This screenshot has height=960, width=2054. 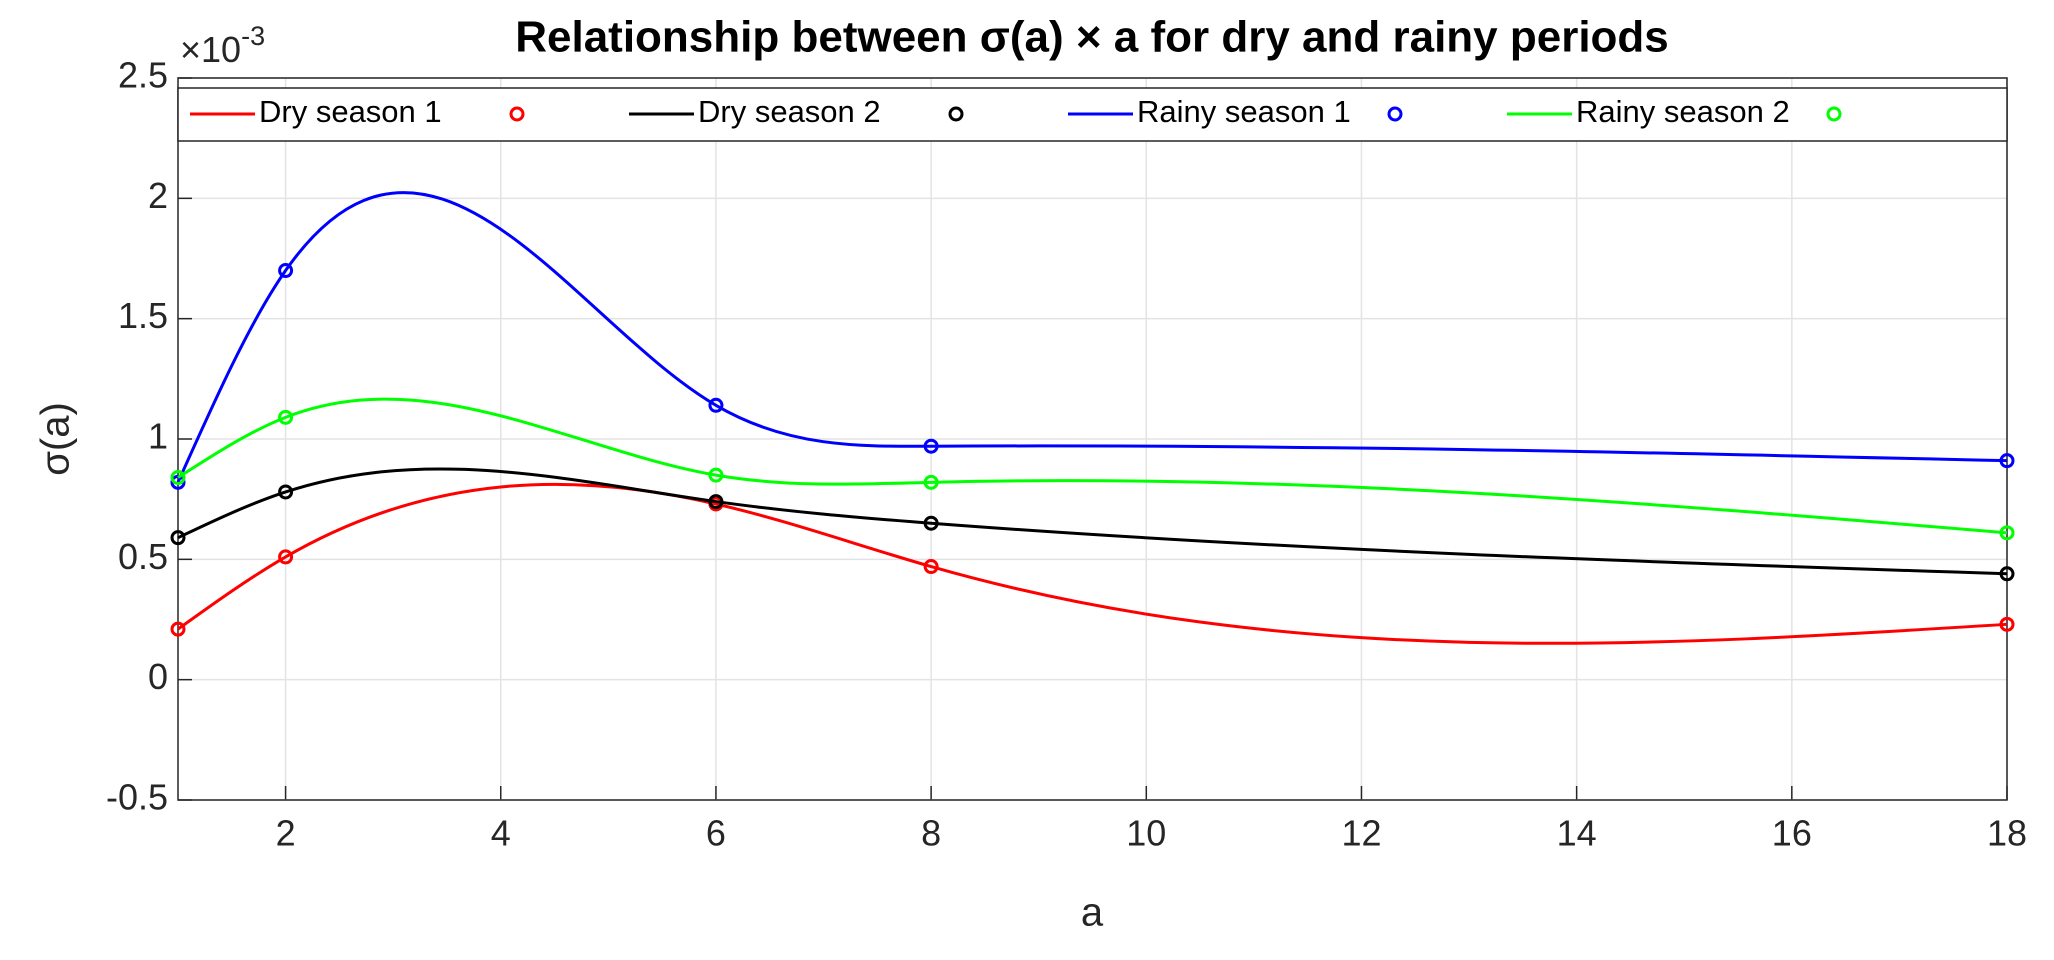 I want to click on y-tick-label: 1.5, so click(x=143, y=315).